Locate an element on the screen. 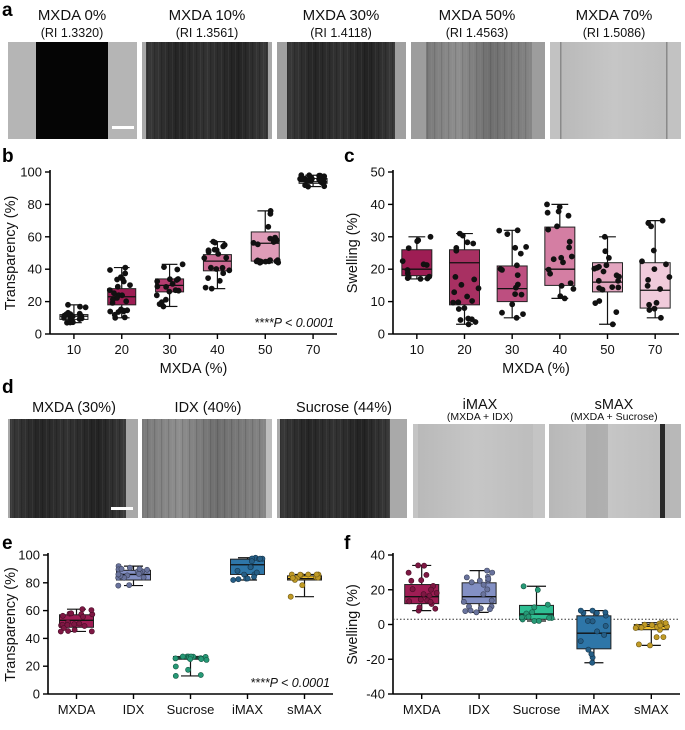 This screenshot has width=685, height=730. x-tick-label: IDX is located at coordinates (134, 709).